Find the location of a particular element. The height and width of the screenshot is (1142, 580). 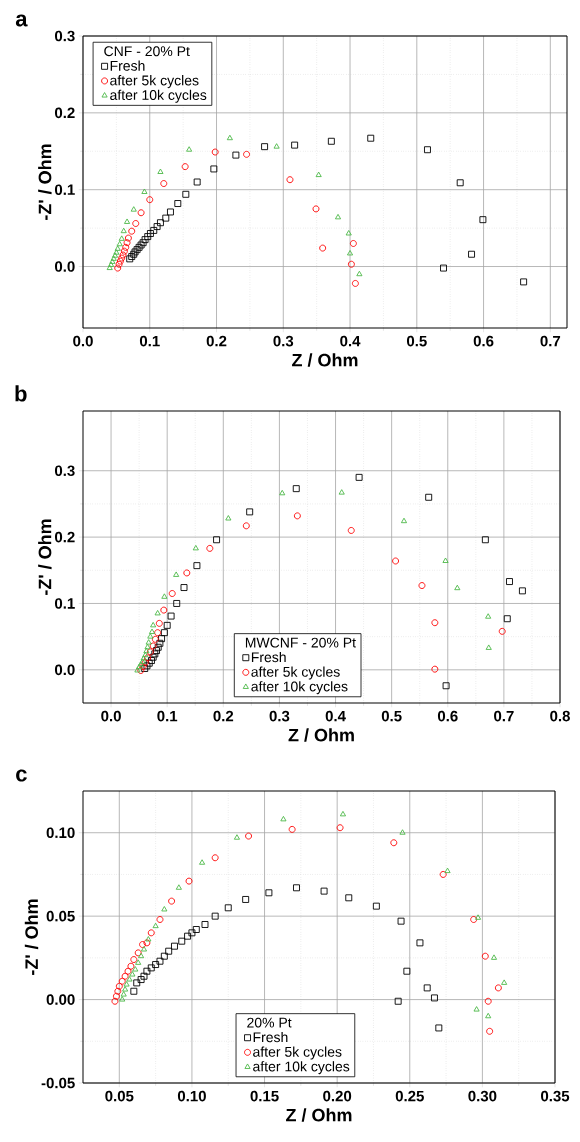

legend-label: after 10k cycles is located at coordinates (301, 1068).